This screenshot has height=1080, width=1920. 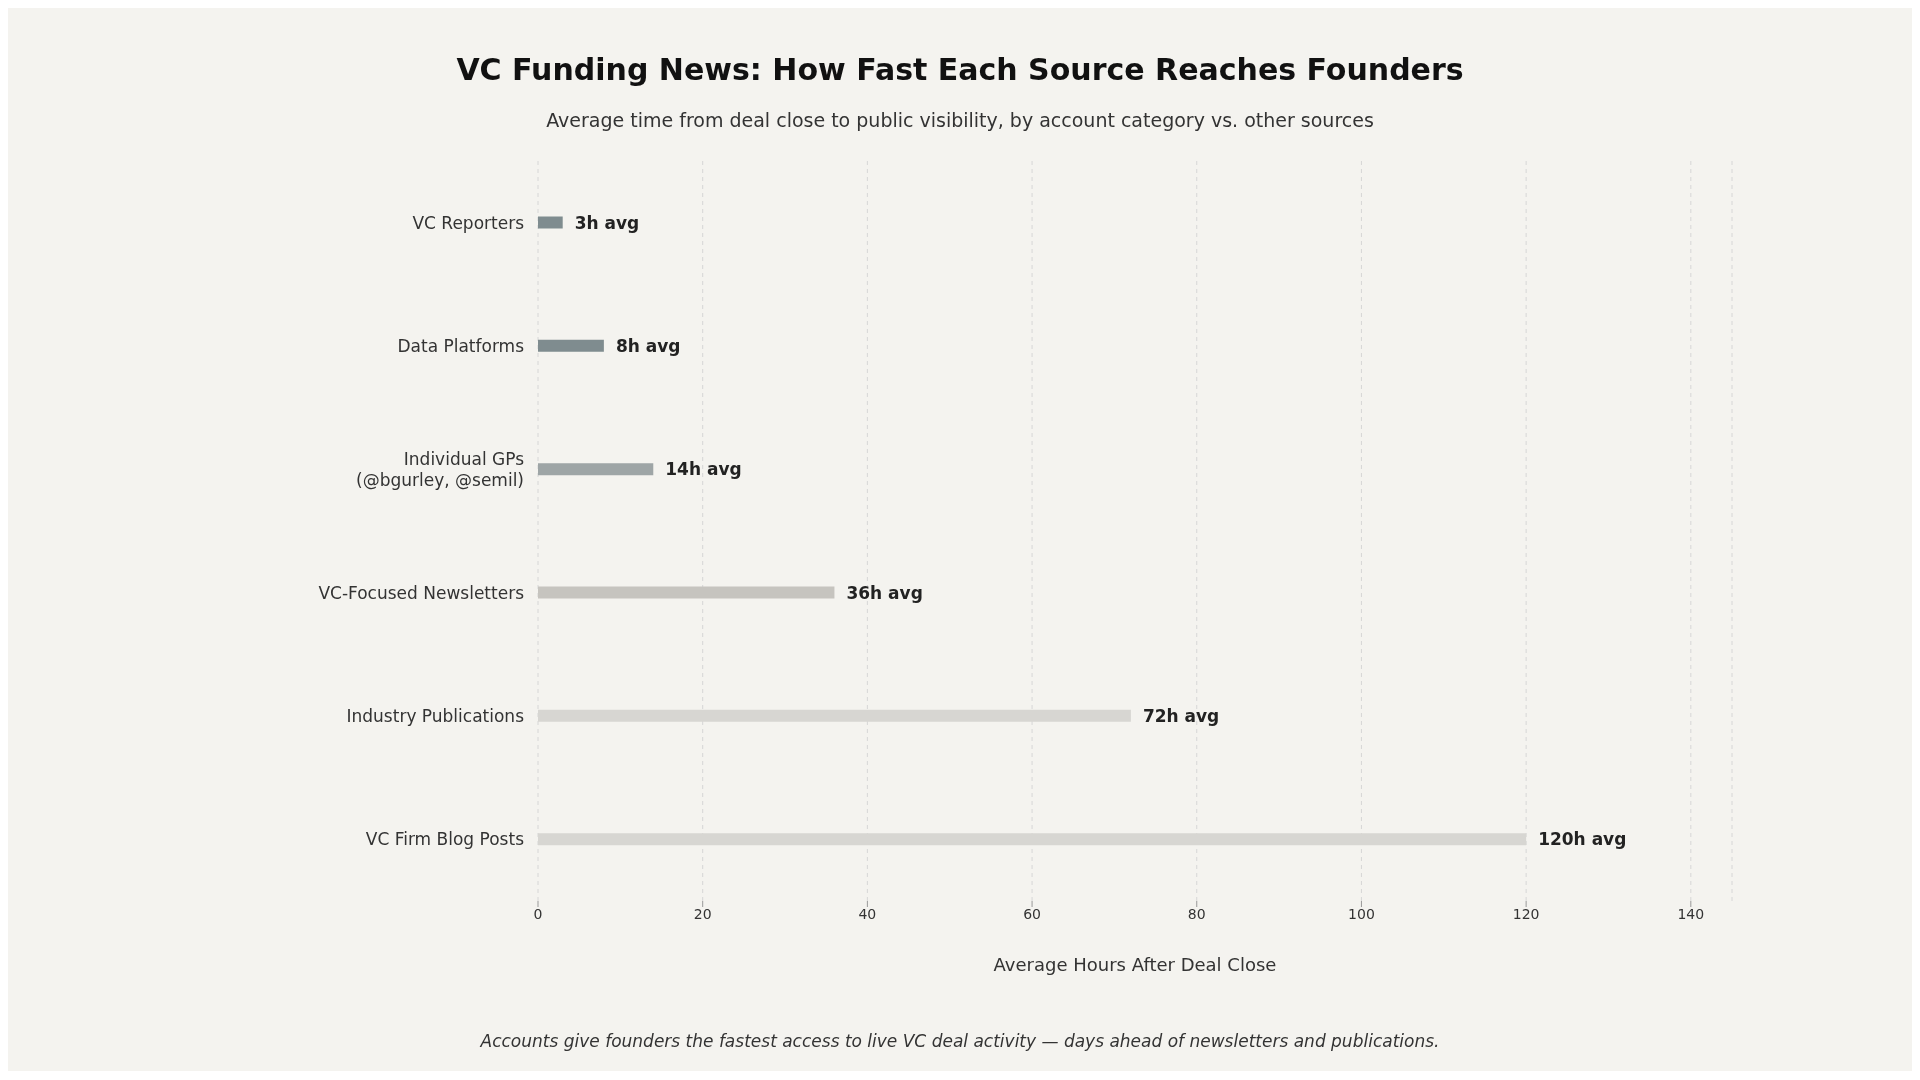 What do you see at coordinates (461, 346) in the screenshot?
I see `y-tick-label: Data Platforms` at bounding box center [461, 346].